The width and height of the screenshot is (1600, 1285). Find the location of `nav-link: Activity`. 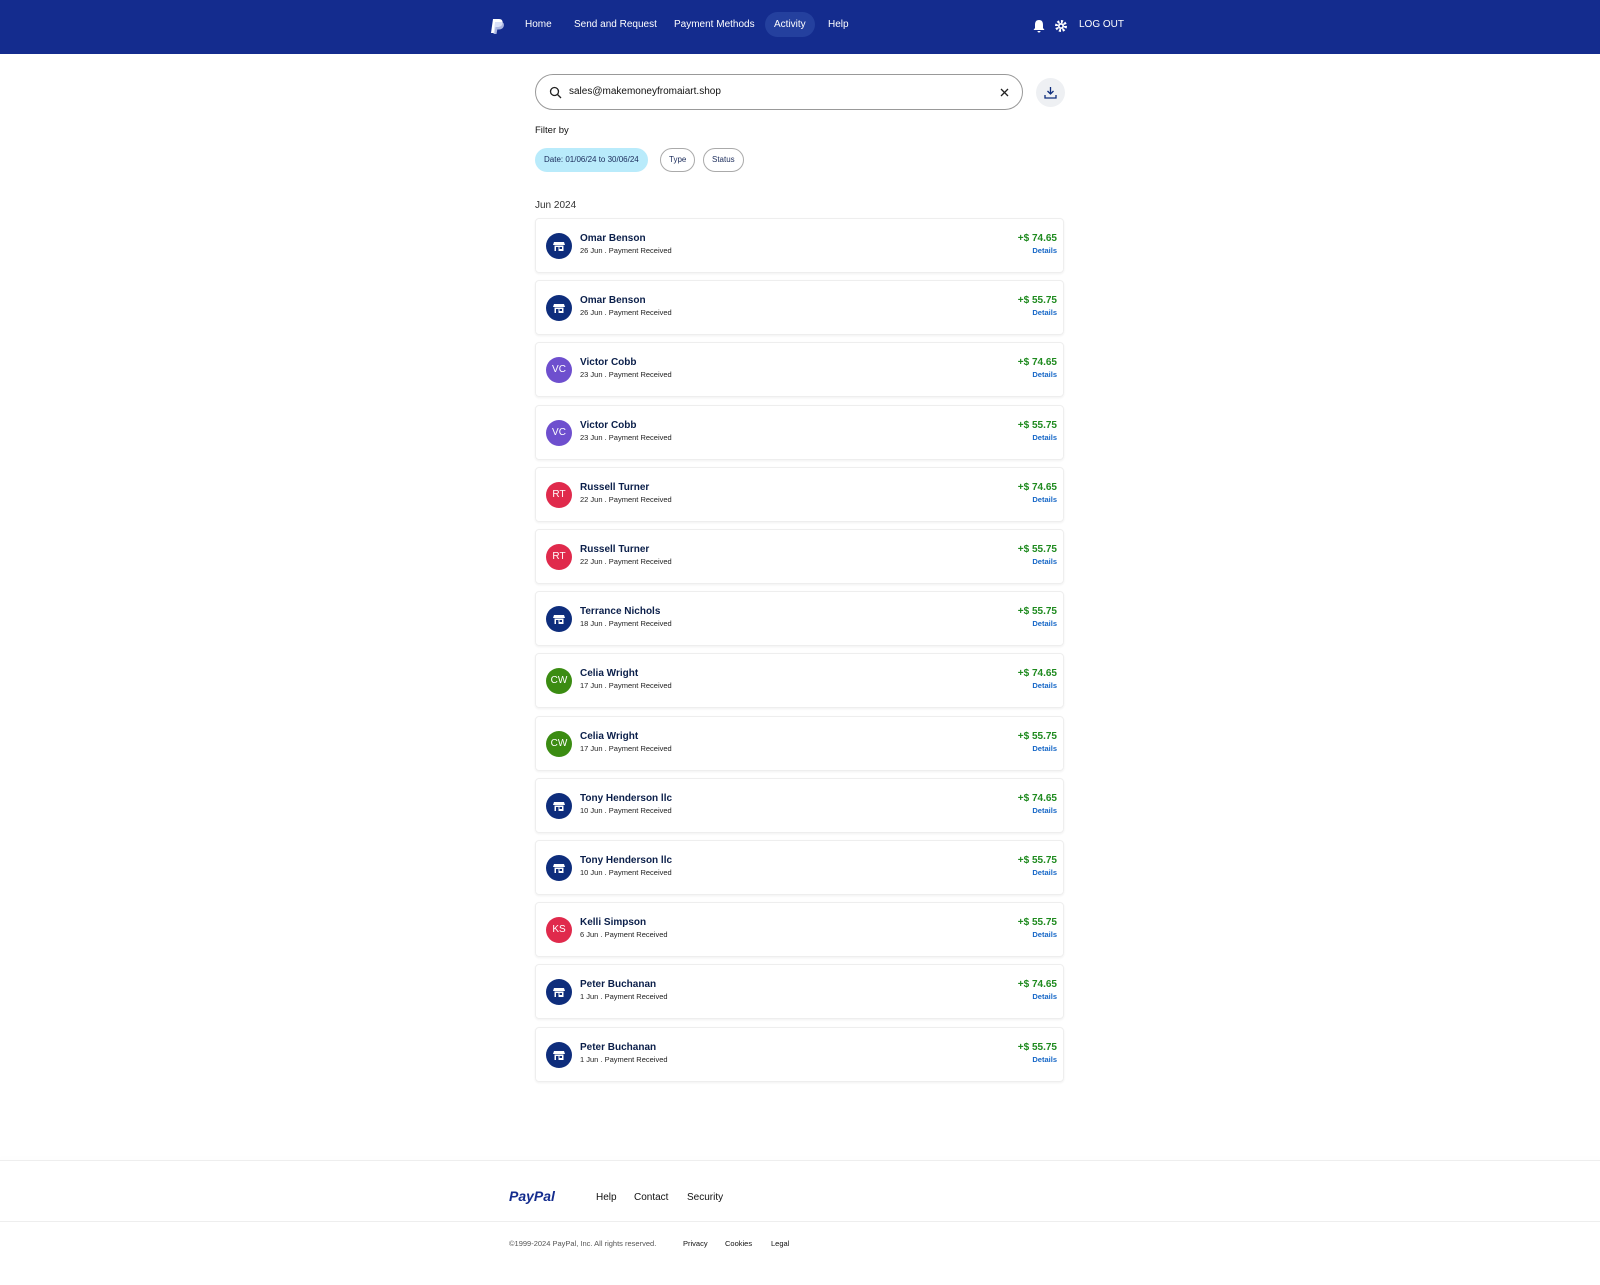

nav-link: Activity is located at coordinates (790, 24).